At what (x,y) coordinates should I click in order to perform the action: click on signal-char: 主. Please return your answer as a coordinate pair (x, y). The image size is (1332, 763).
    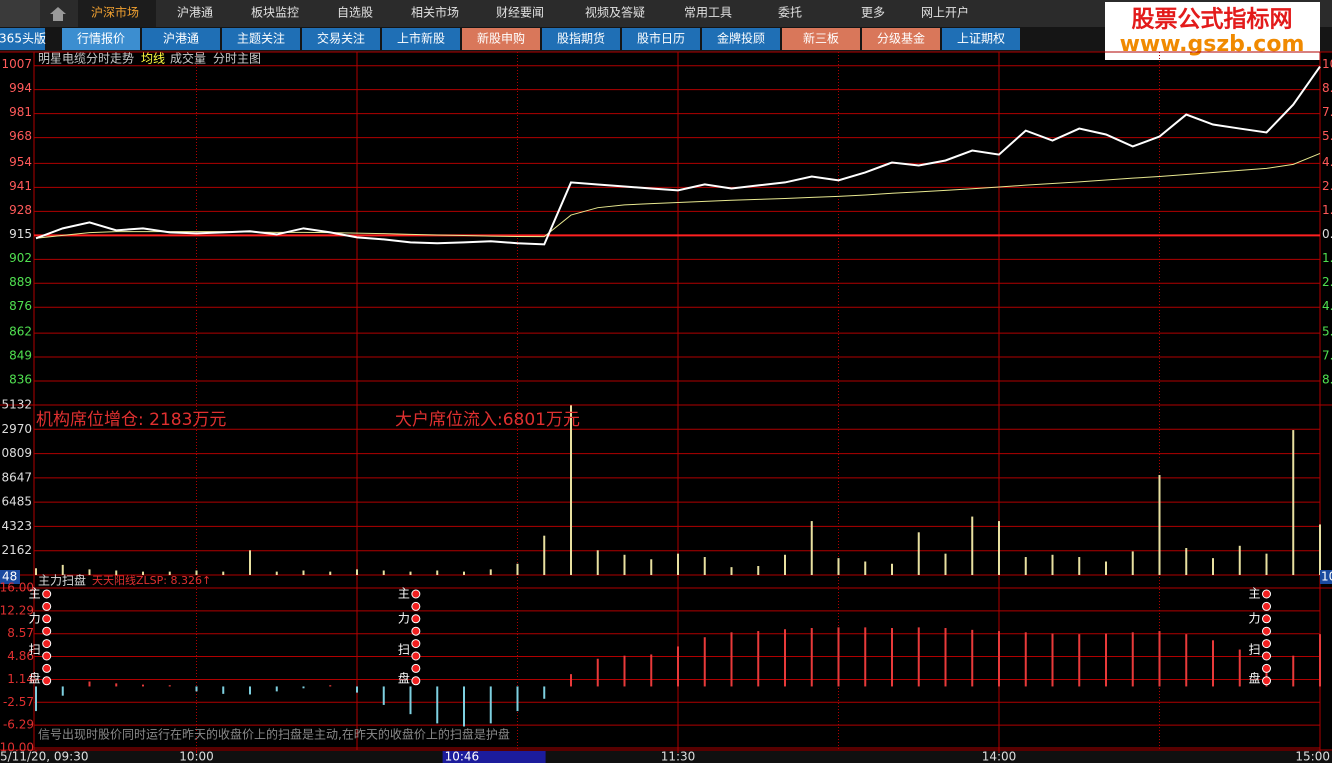
    Looking at the image, I should click on (35, 594).